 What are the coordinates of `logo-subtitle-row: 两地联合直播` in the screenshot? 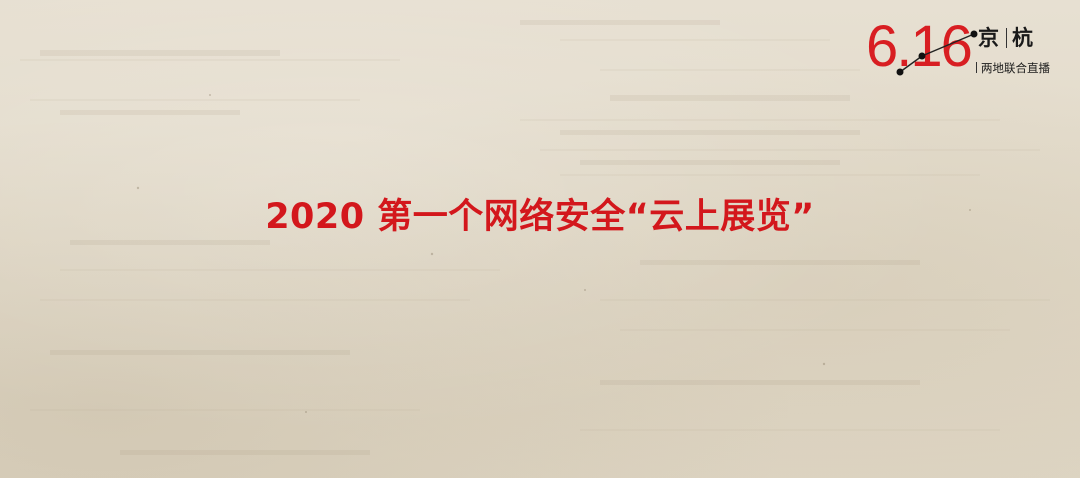 It's located at (1013, 68).